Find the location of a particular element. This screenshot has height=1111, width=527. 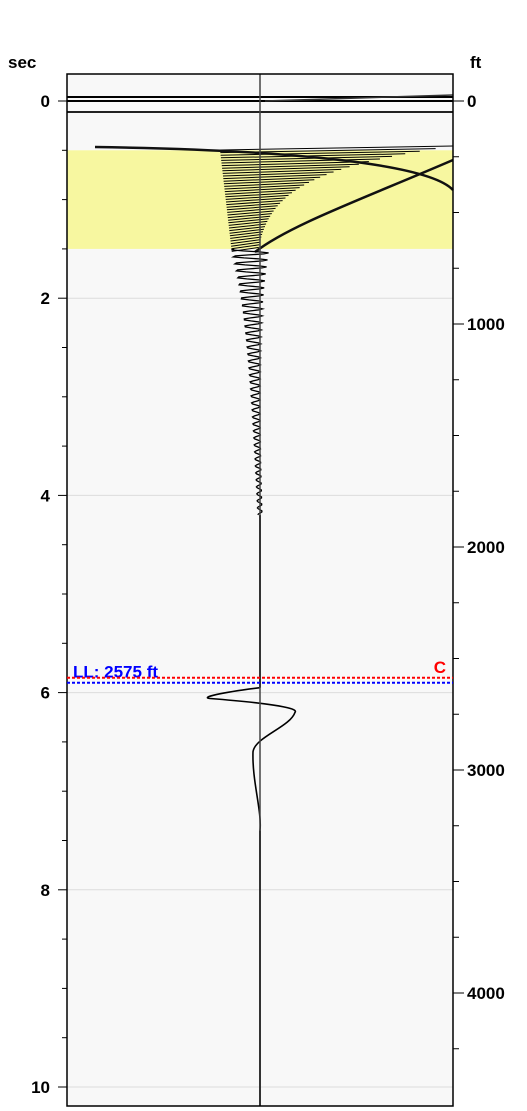

left-tick-label: 0 is located at coordinates (45, 101).